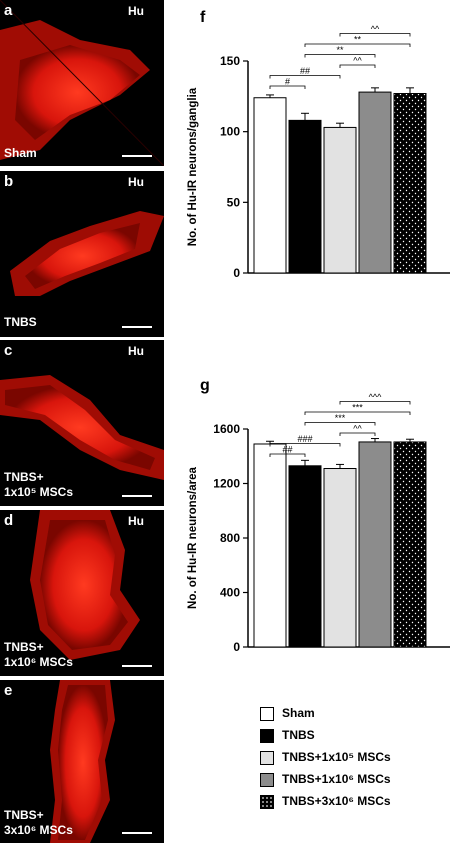  I want to click on condition-line-2: 1x10⁵ MSCs, so click(39, 492).